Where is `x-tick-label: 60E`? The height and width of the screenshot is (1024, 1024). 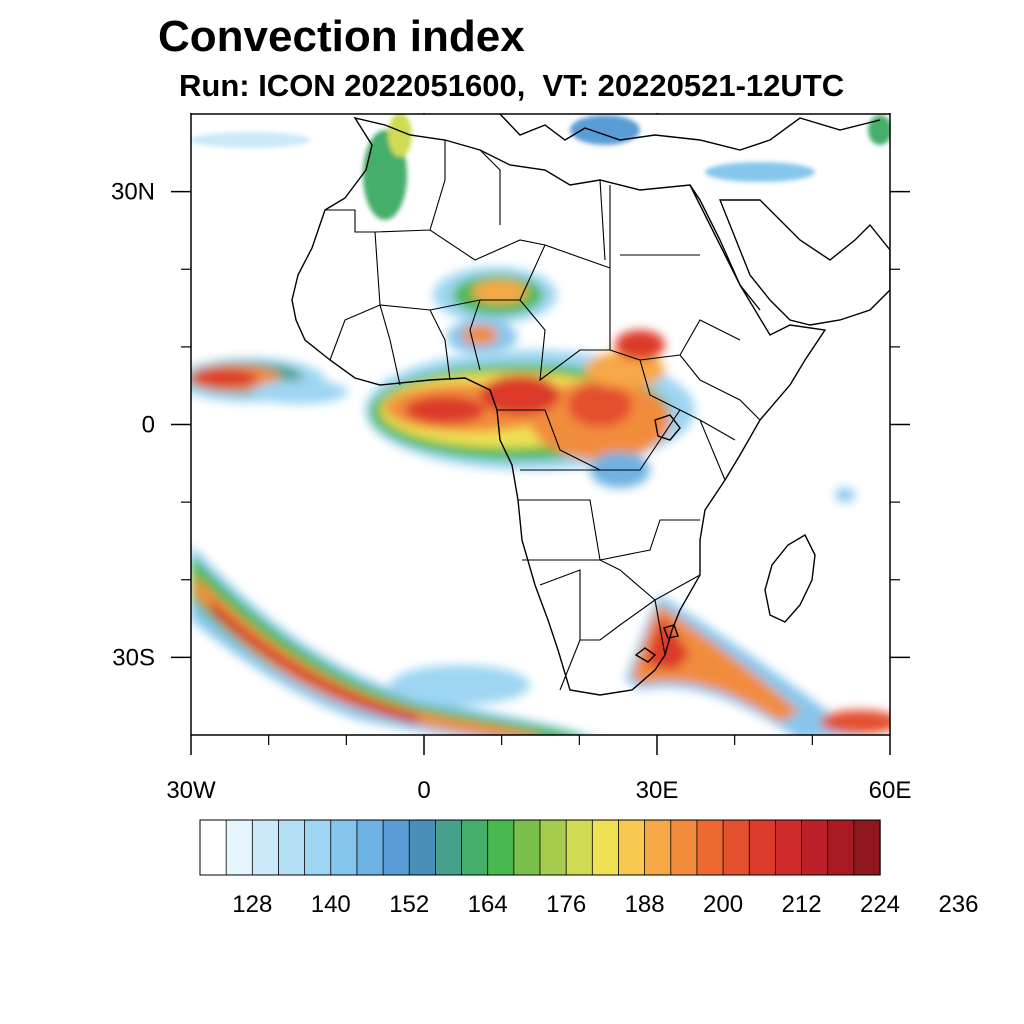
x-tick-label: 60E is located at coordinates (890, 790).